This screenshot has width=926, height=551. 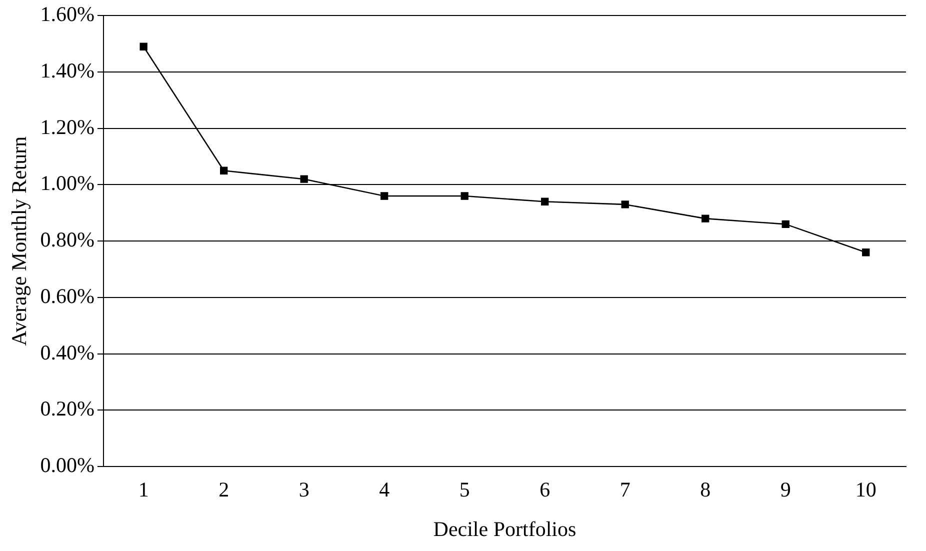 I want to click on x-tick-label: 7, so click(x=625, y=490).